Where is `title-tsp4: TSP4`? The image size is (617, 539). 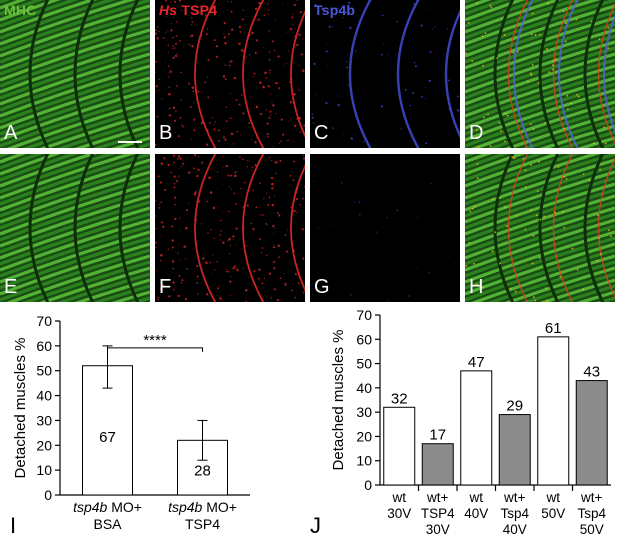
title-tsp4: TSP4 is located at coordinates (197, 10).